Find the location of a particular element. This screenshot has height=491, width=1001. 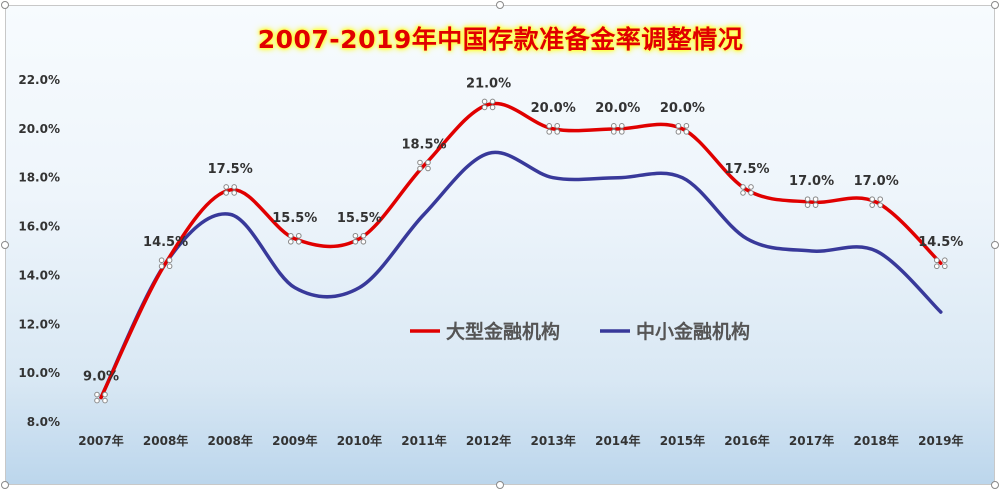

legend-label: 大型金融机构 is located at coordinates (503, 331).